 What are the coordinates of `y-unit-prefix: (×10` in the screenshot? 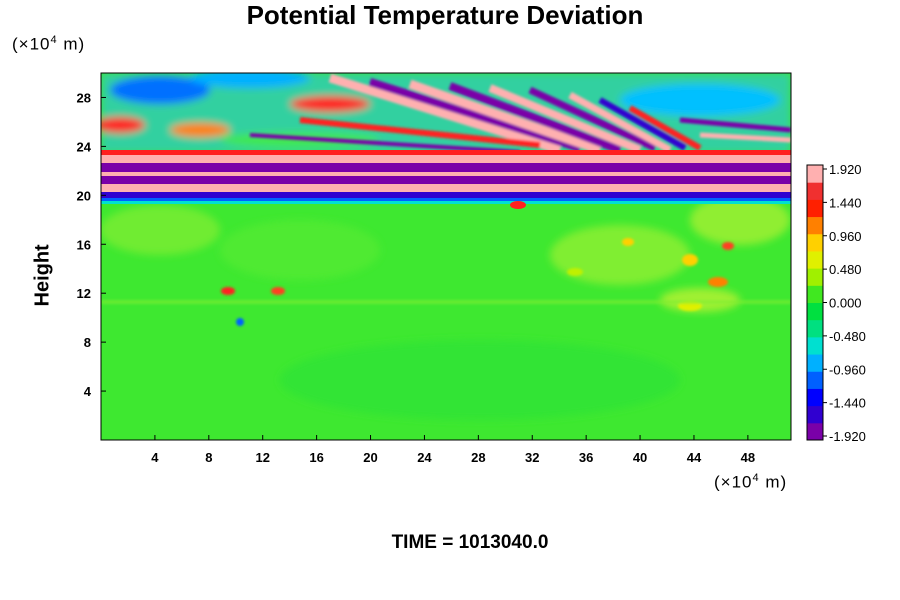 It's located at (31, 44).